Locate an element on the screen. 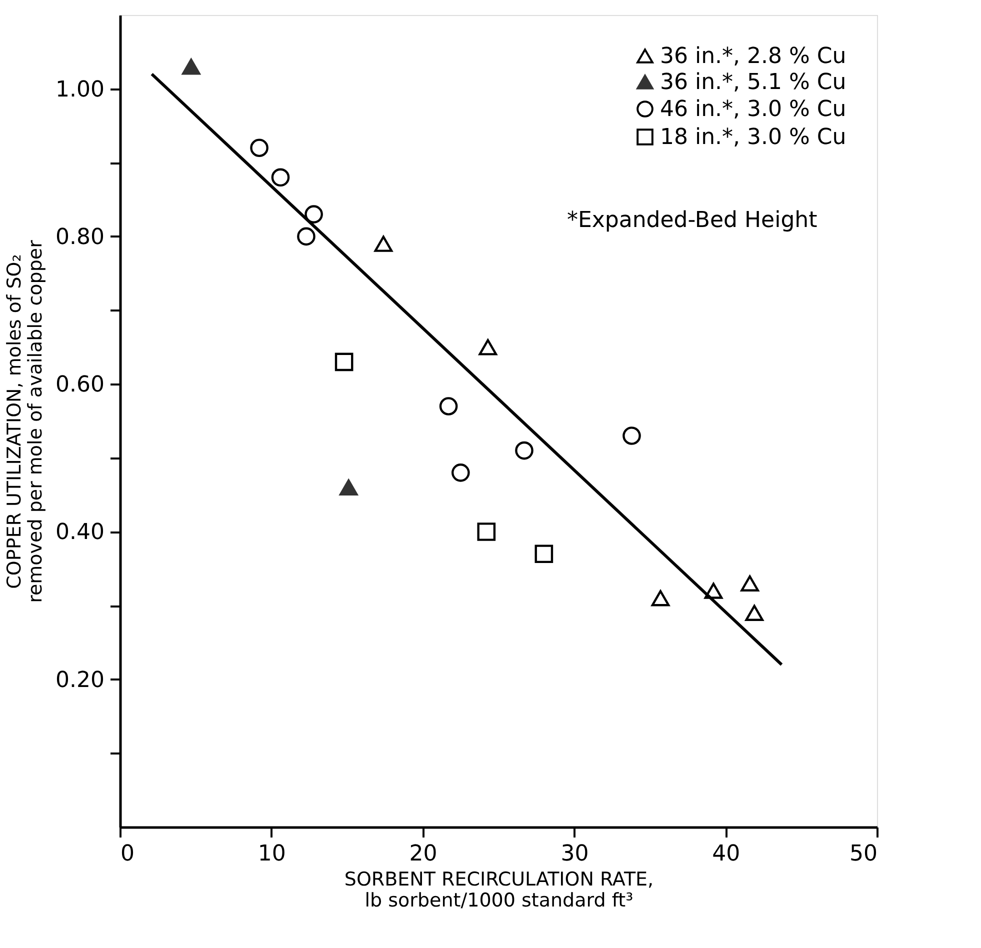 Image resolution: width=981 pixels, height=948 pixels. x-tick-label: 40 is located at coordinates (726, 854).